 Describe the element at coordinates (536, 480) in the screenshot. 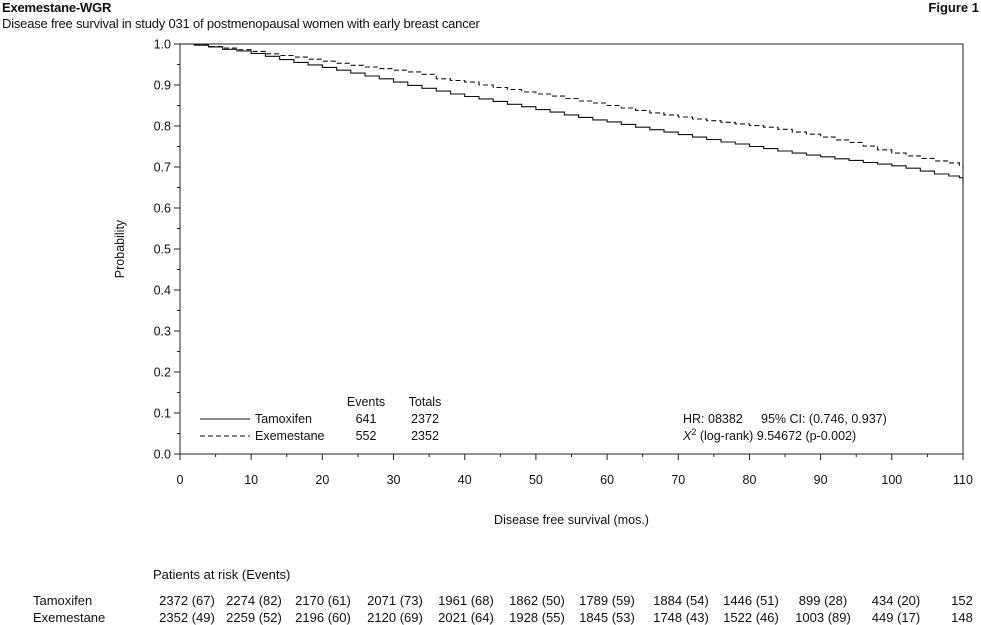

I see `x-tick-label: 50` at that location.